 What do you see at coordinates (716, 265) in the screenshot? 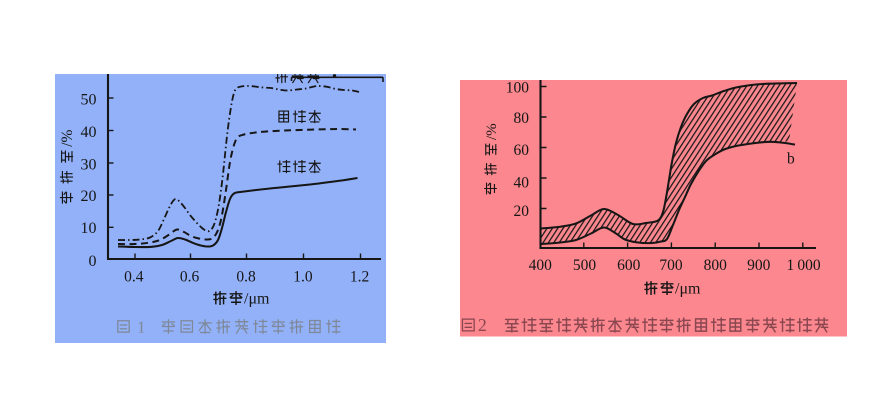
I see `svg-text: 800` at bounding box center [716, 265].